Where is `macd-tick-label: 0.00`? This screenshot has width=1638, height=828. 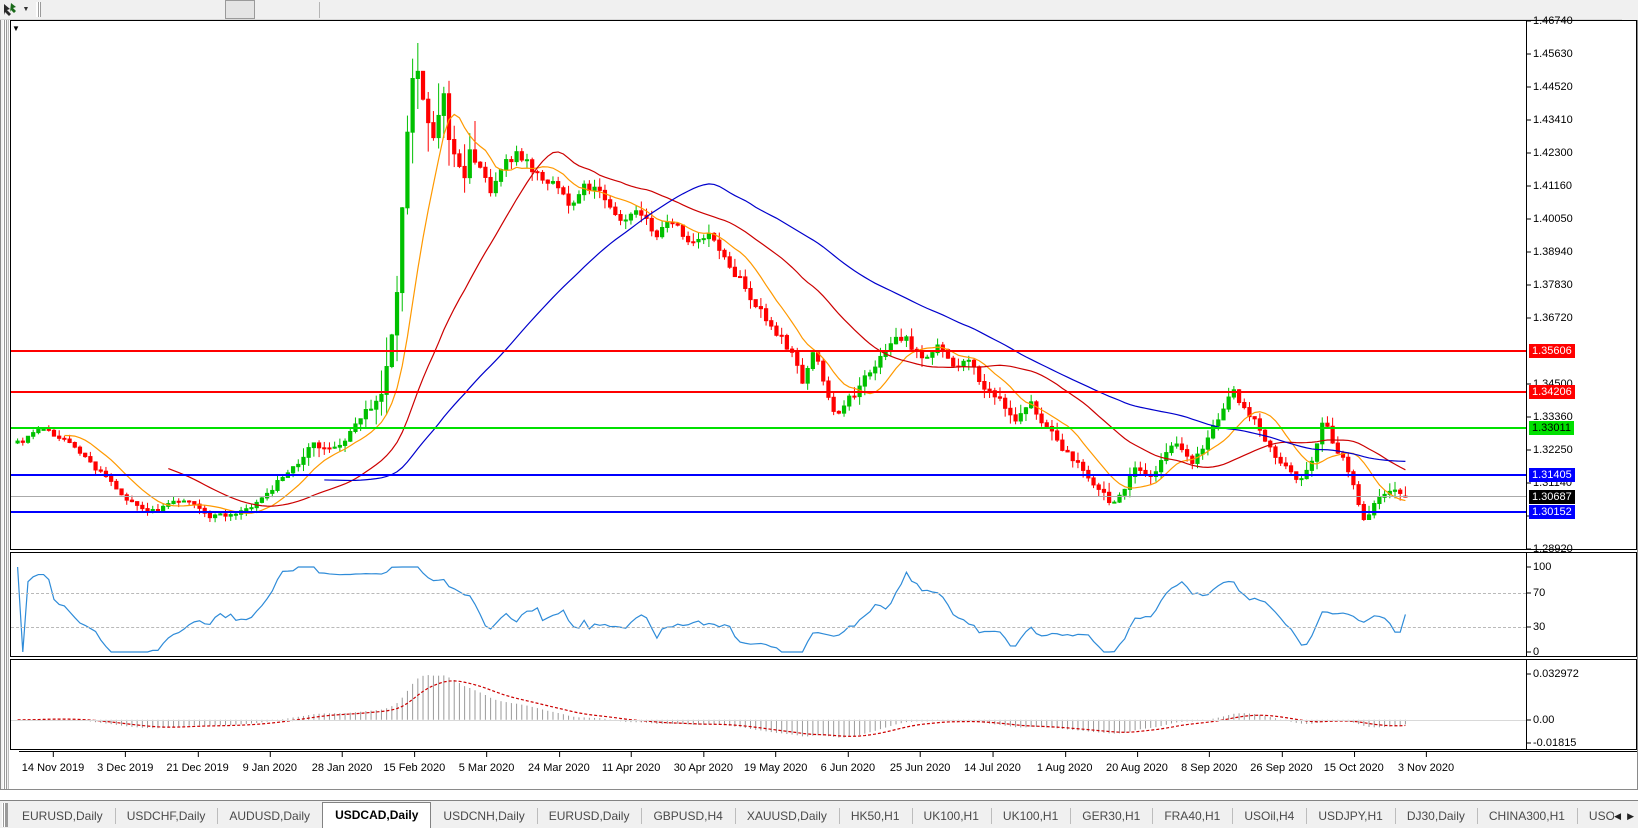
macd-tick-label: 0.00 is located at coordinates (1540, 720).